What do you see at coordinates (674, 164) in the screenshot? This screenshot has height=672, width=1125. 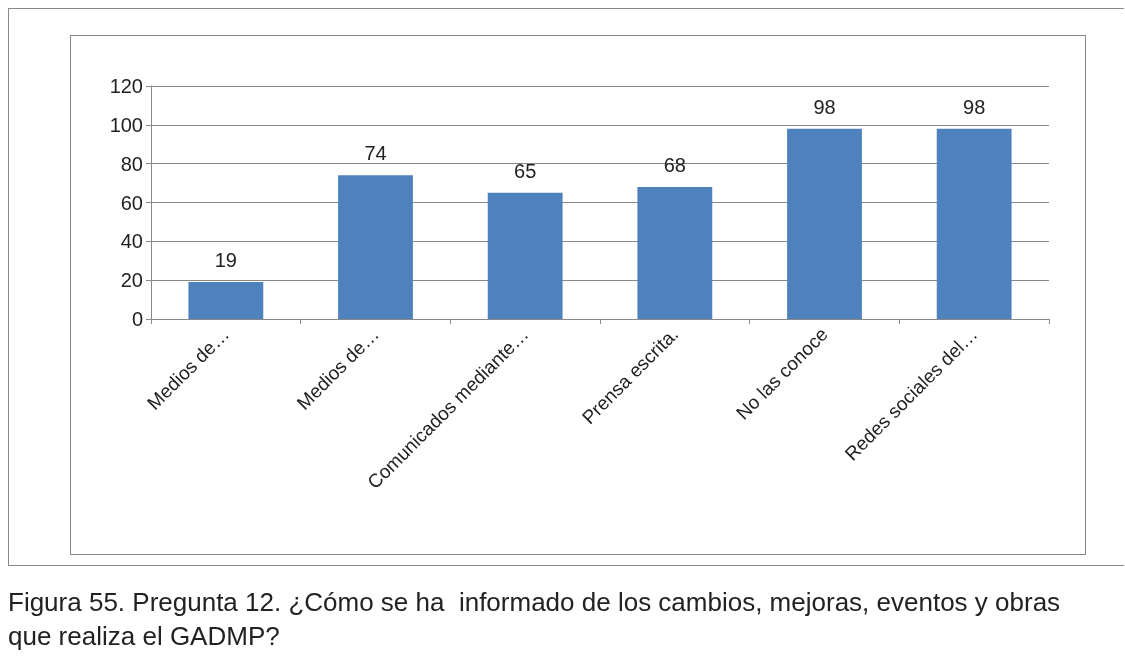 I see `data-label: 68` at bounding box center [674, 164].